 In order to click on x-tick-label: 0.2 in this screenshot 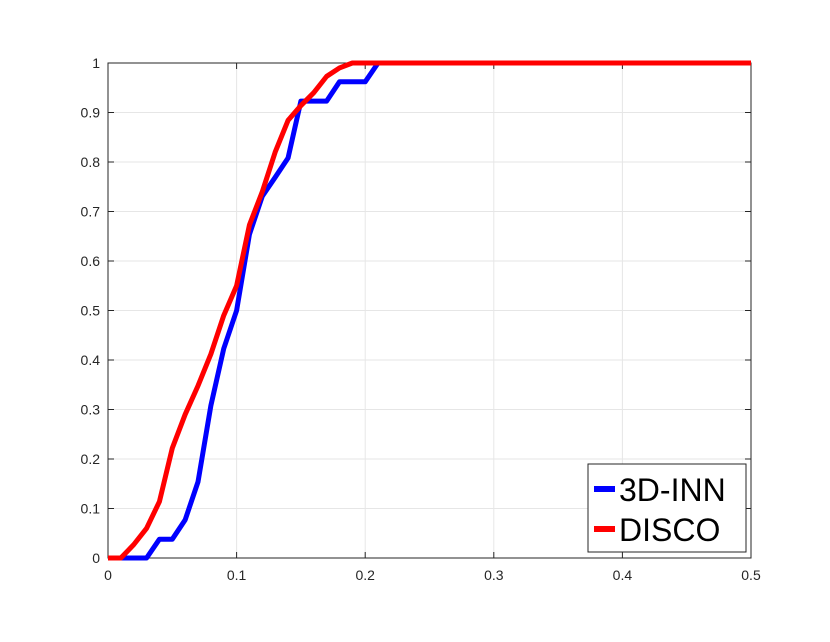, I will do `click(365, 575)`.